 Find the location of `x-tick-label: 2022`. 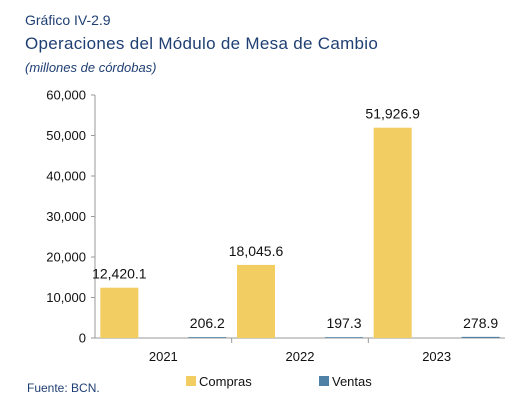

x-tick-label: 2022 is located at coordinates (300, 356).